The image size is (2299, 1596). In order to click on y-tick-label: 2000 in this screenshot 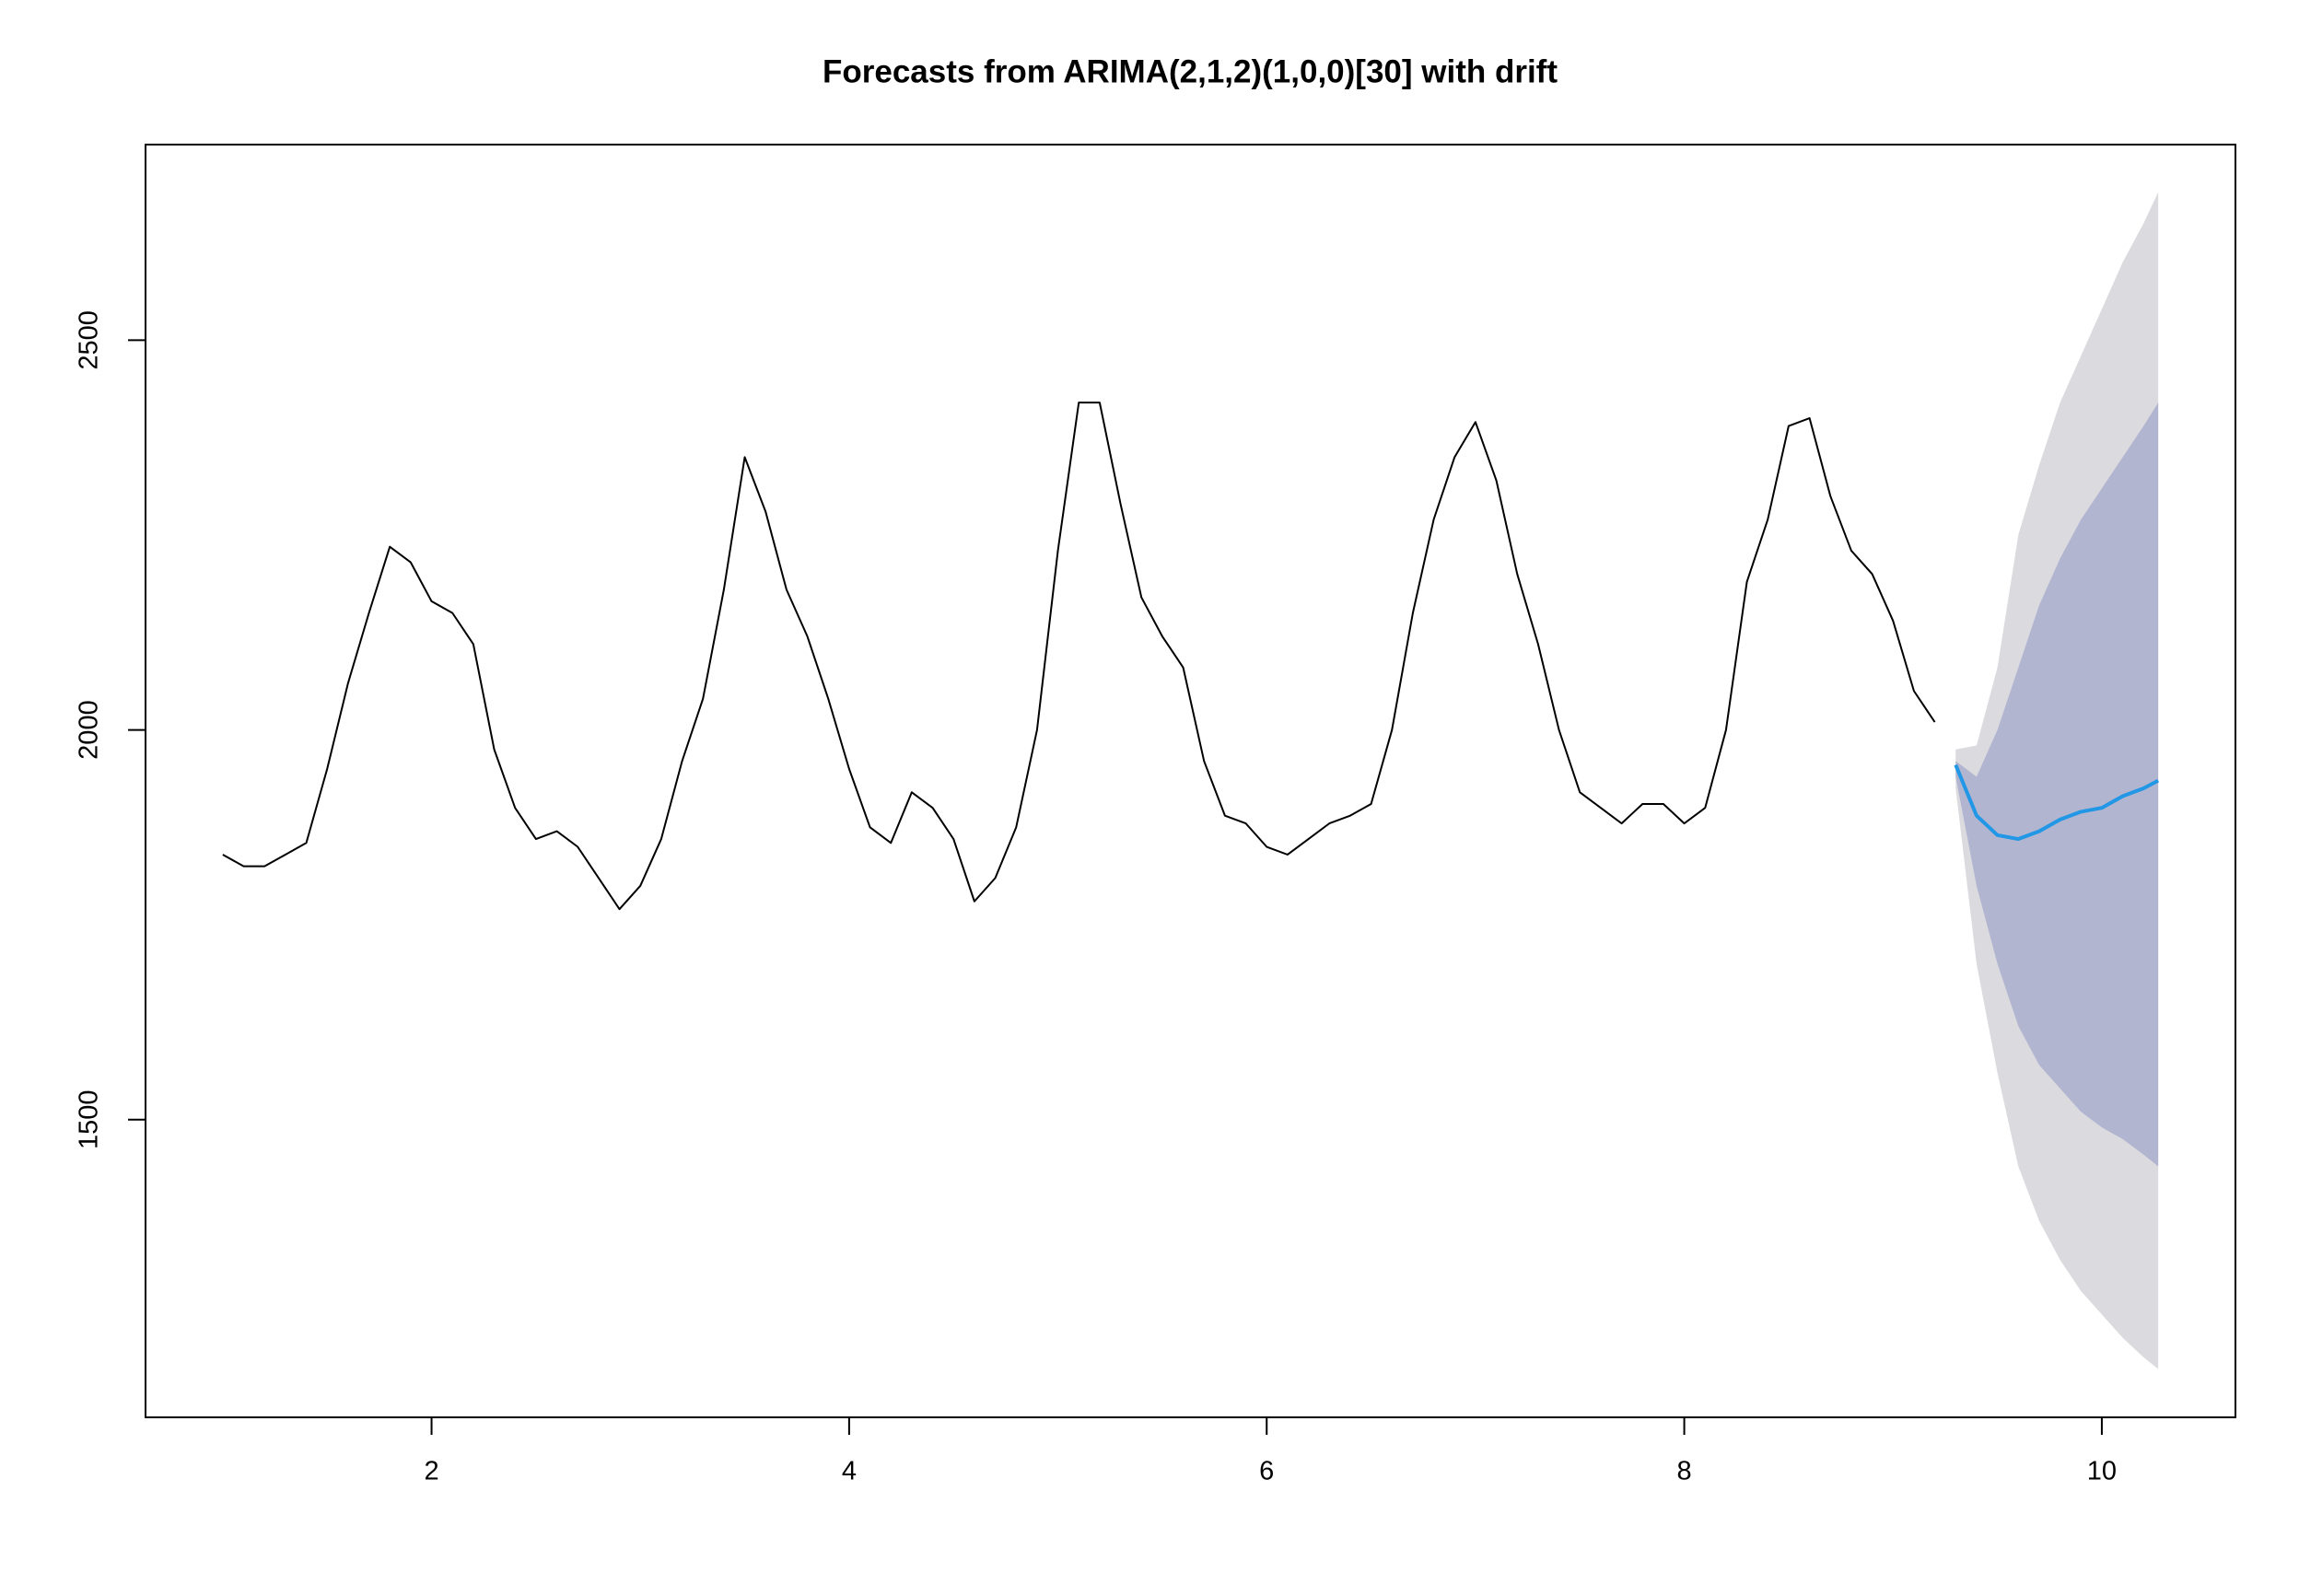, I will do `click(89, 730)`.